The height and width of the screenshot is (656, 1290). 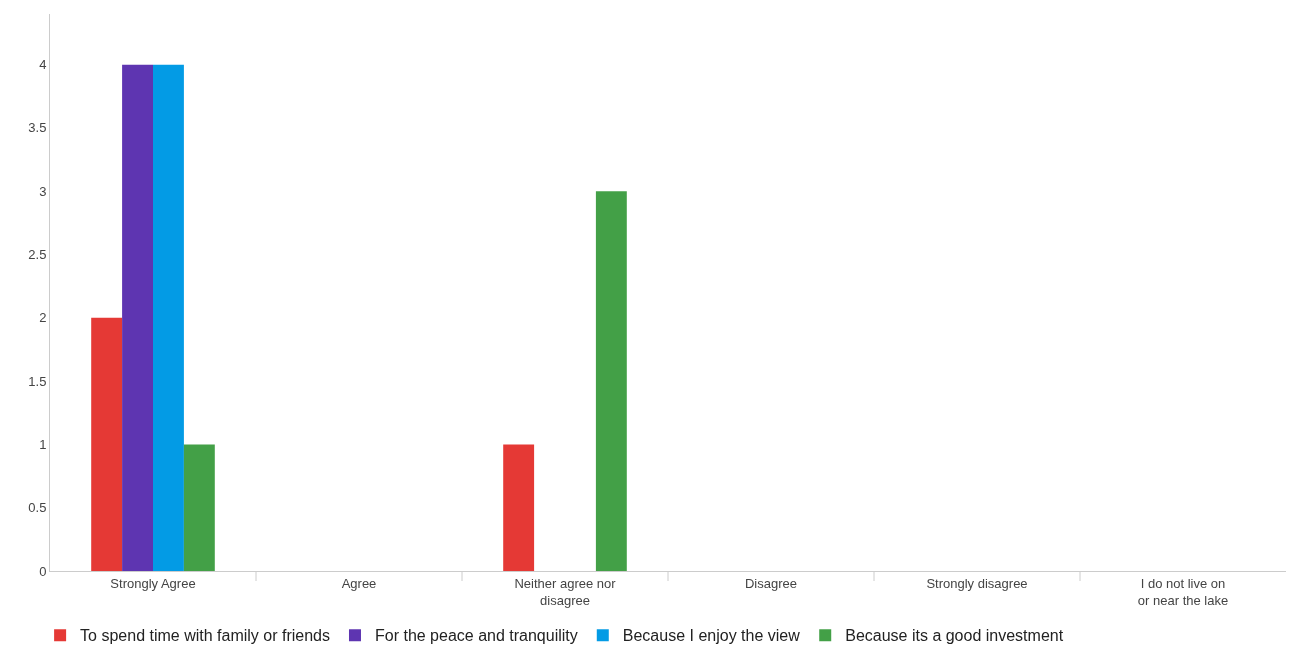 What do you see at coordinates (1183, 591) in the screenshot?
I see `x-tick-label: I do not live on or near the lake` at bounding box center [1183, 591].